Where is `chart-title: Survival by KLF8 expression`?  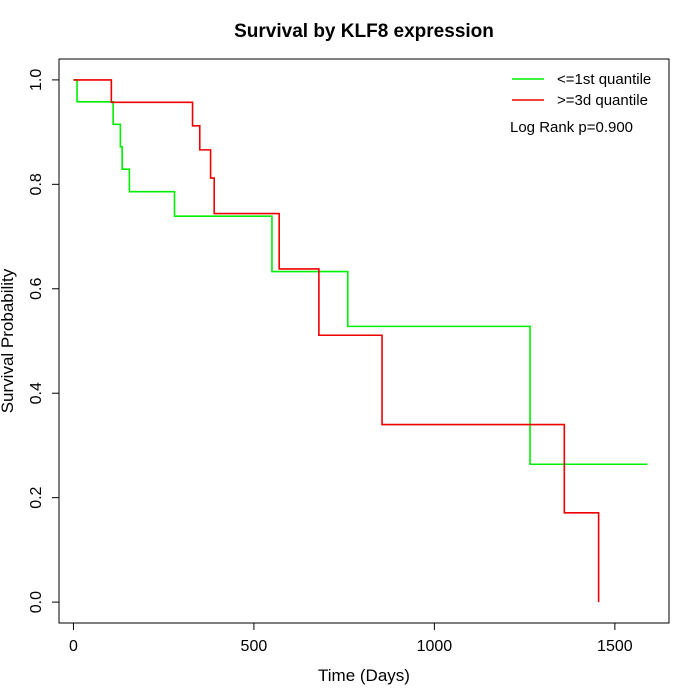 chart-title: Survival by KLF8 expression is located at coordinates (364, 31).